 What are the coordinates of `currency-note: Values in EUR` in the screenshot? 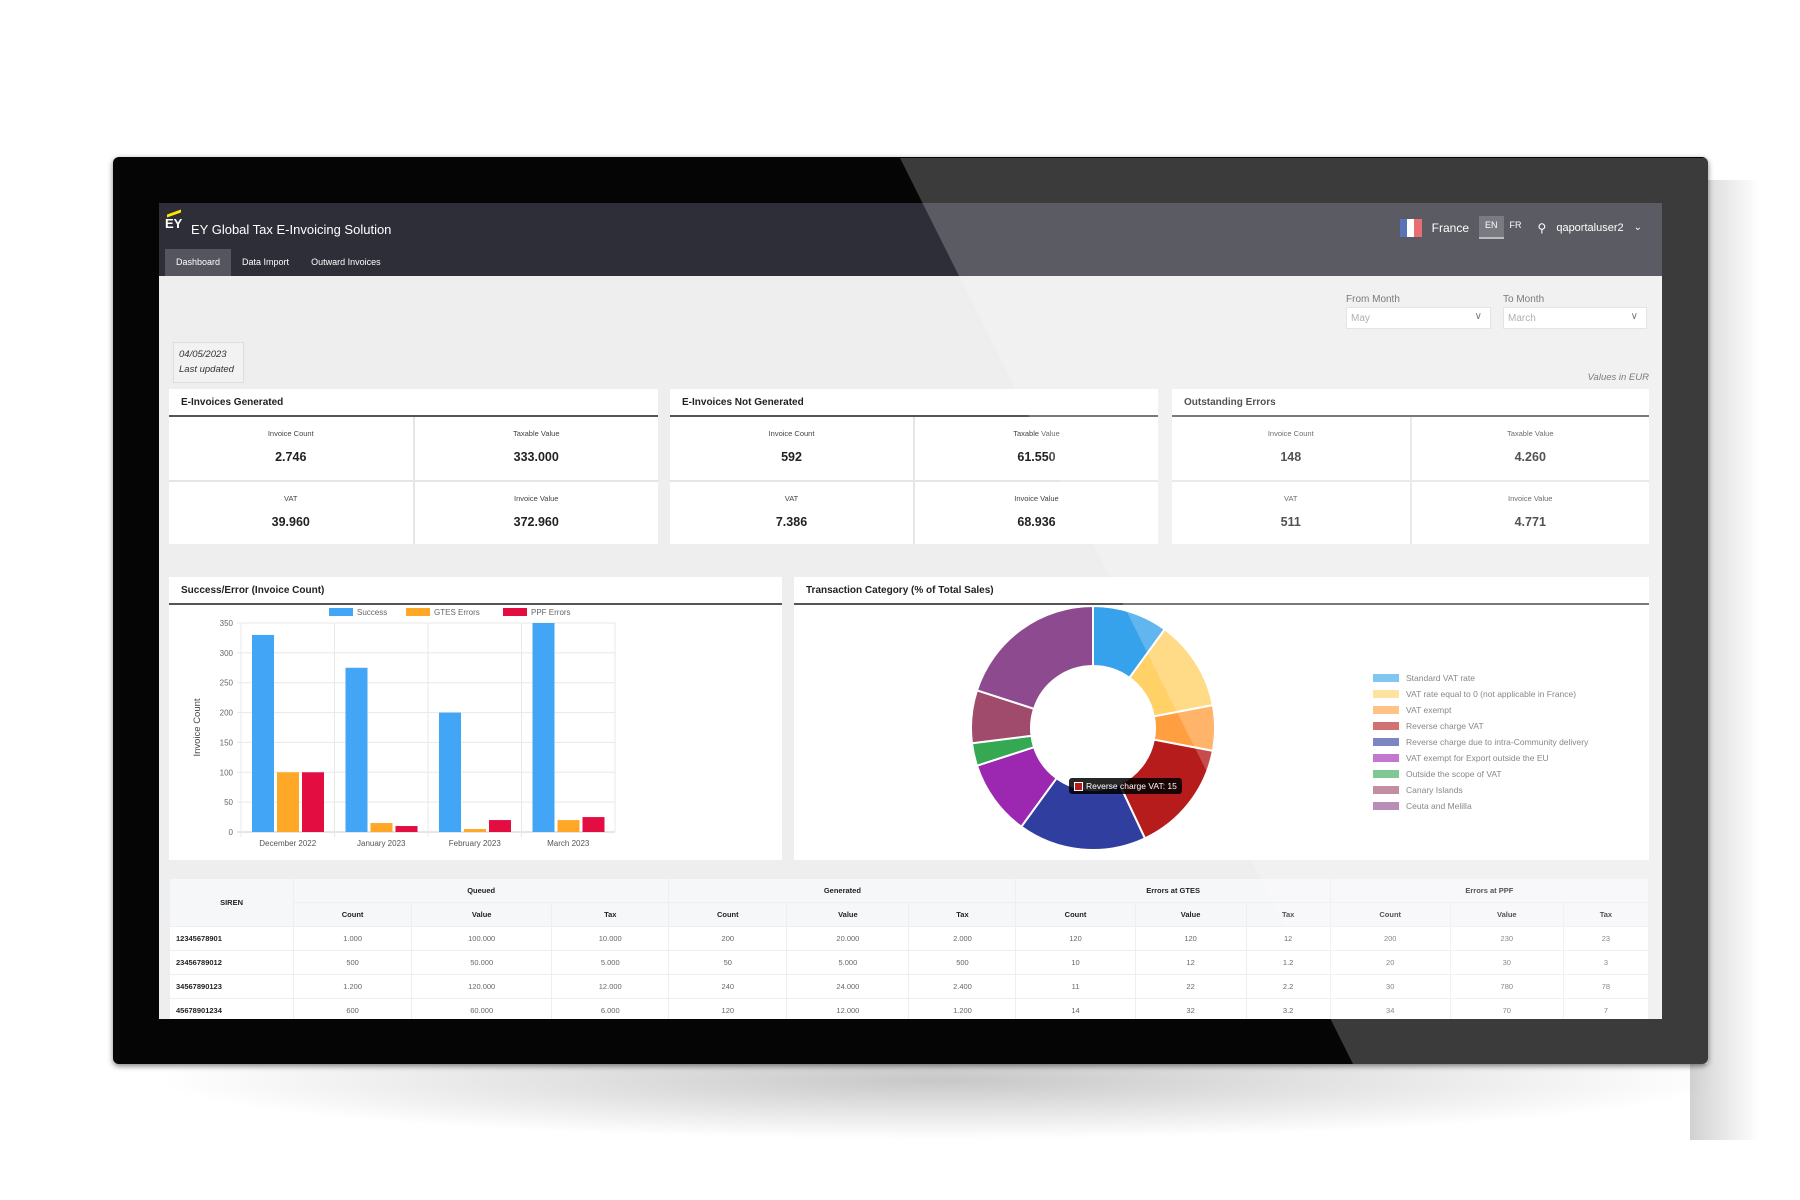 It's located at (1618, 377).